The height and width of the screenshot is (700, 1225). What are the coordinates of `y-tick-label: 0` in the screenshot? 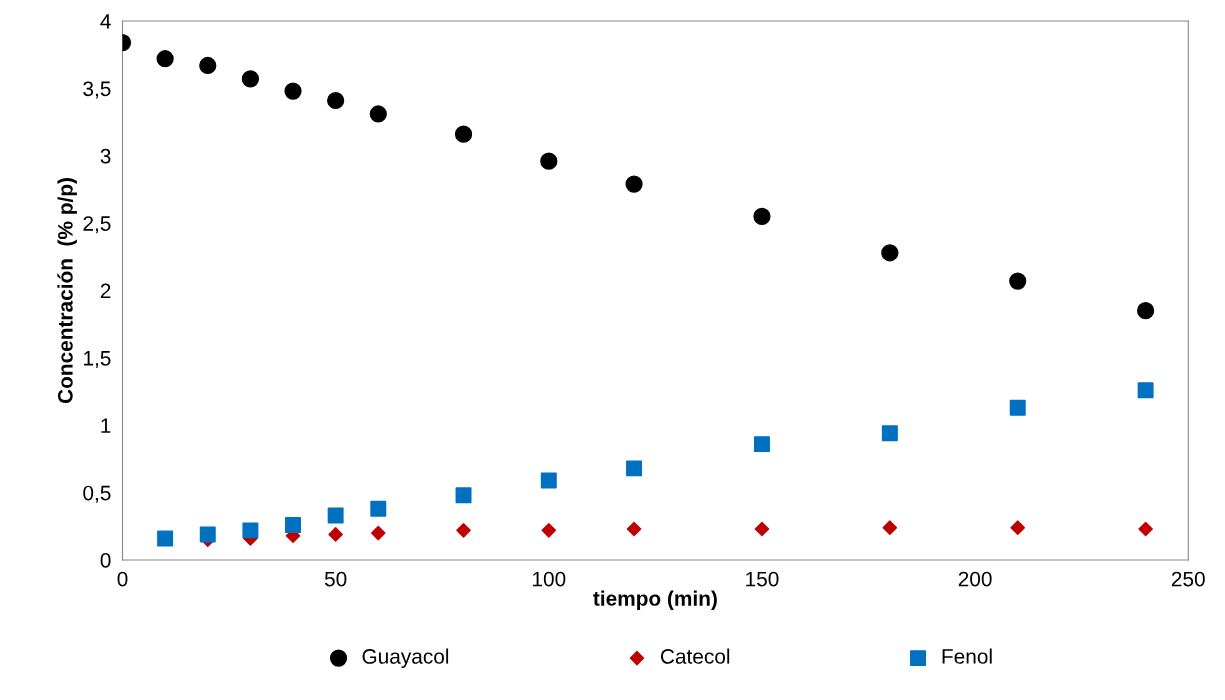 It's located at (105, 560).